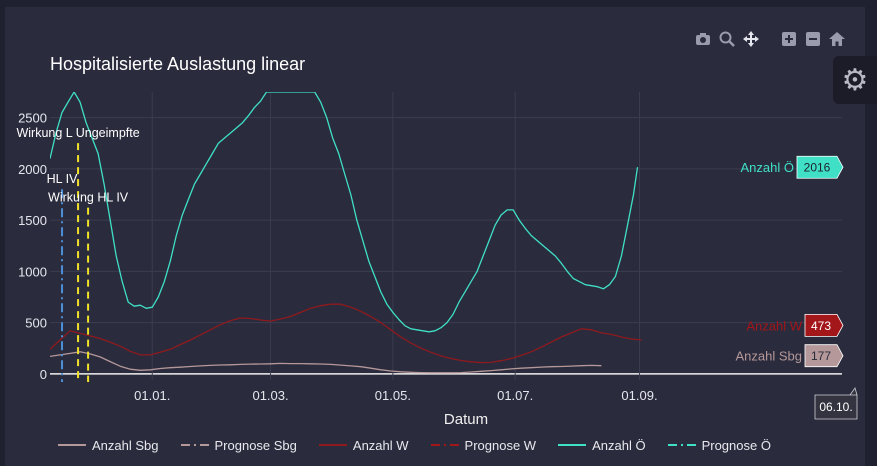 The height and width of the screenshot is (466, 877). Describe the element at coordinates (789, 39) in the screenshot. I see `zoom-in-icon` at that location.